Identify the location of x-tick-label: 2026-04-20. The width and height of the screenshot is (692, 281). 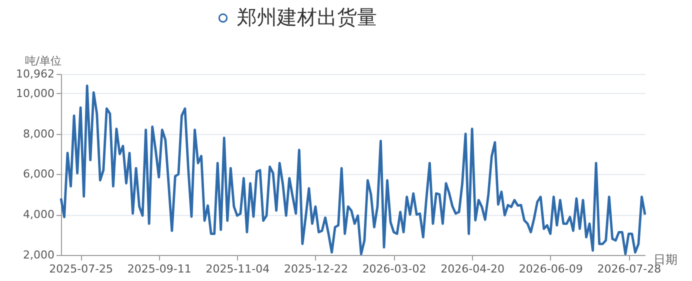
(472, 269).